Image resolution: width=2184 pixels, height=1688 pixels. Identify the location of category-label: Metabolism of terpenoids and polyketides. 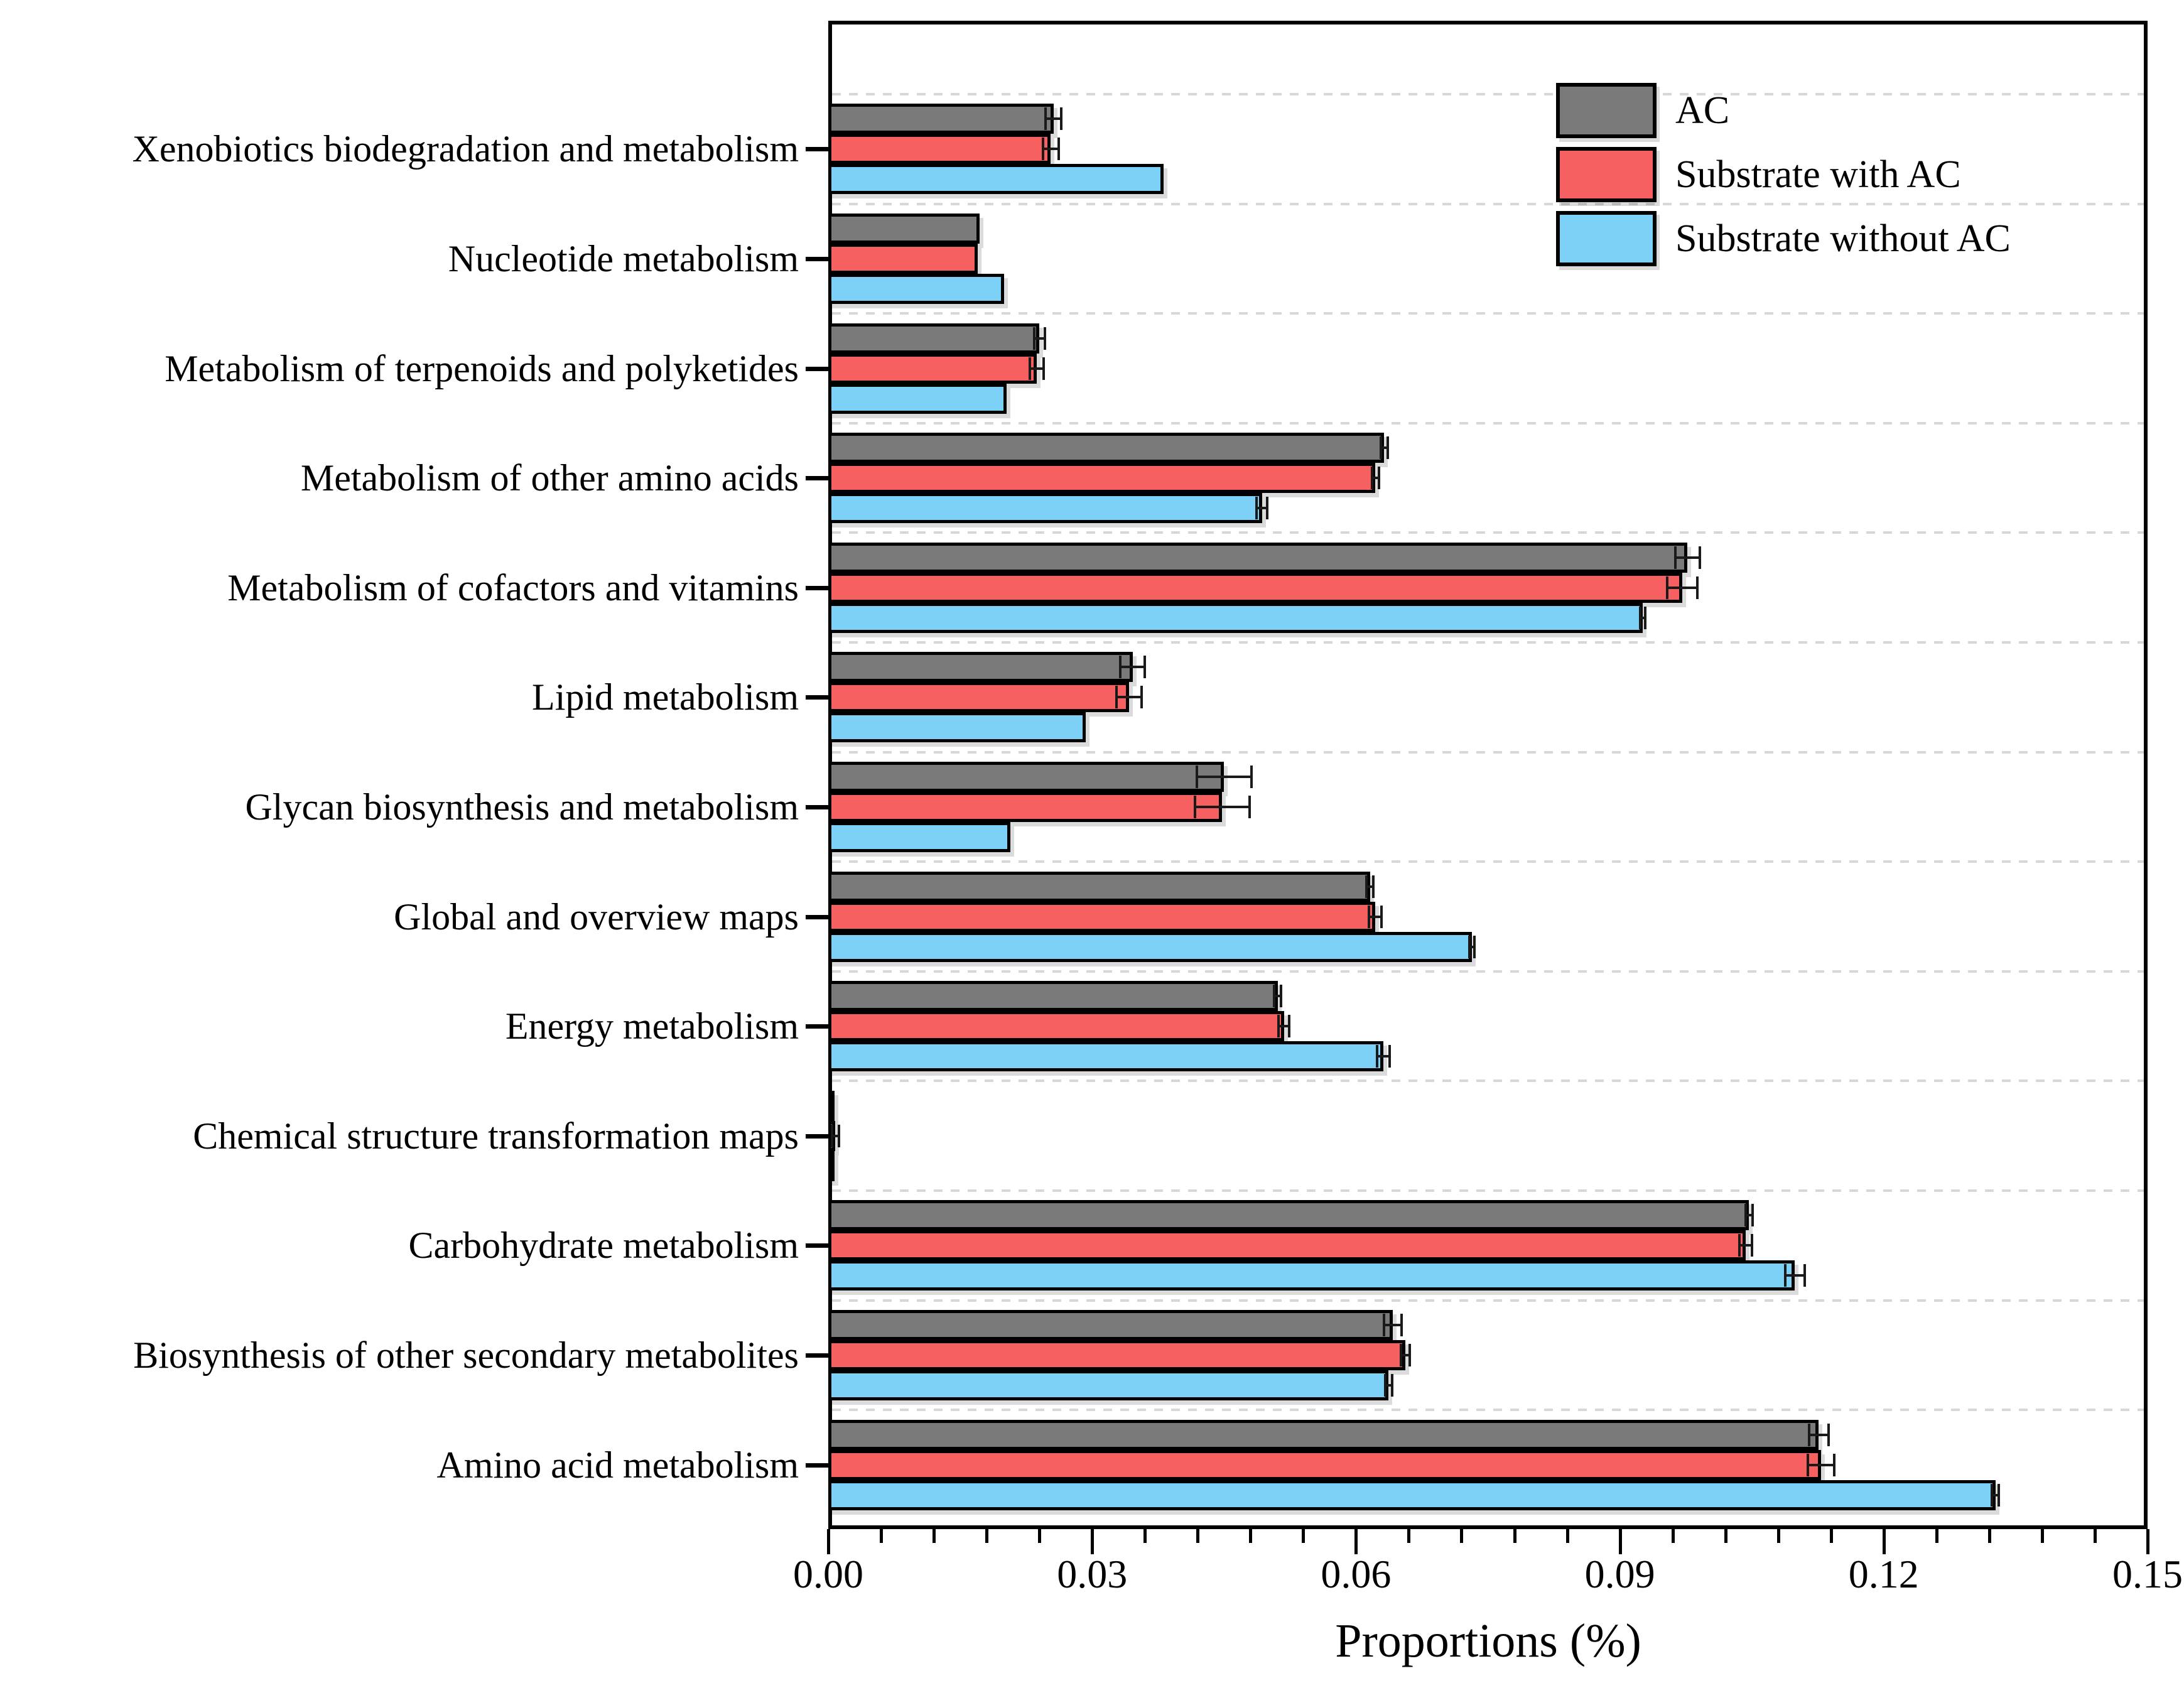
(482, 368).